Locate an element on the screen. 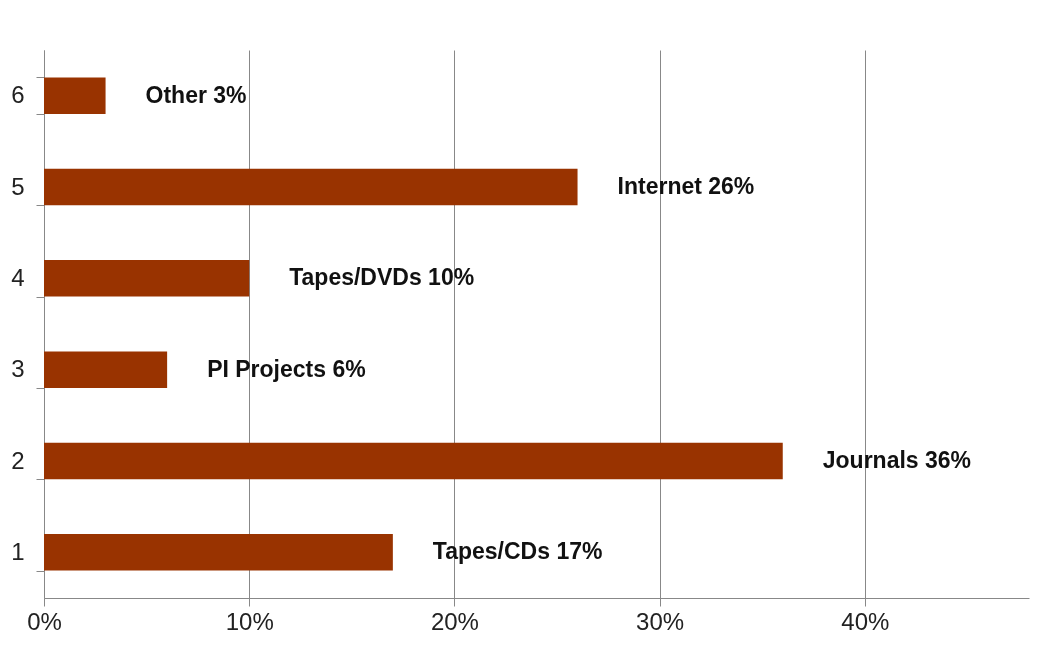 The height and width of the screenshot is (656, 1051). y-tick-label: 6 is located at coordinates (18, 95).